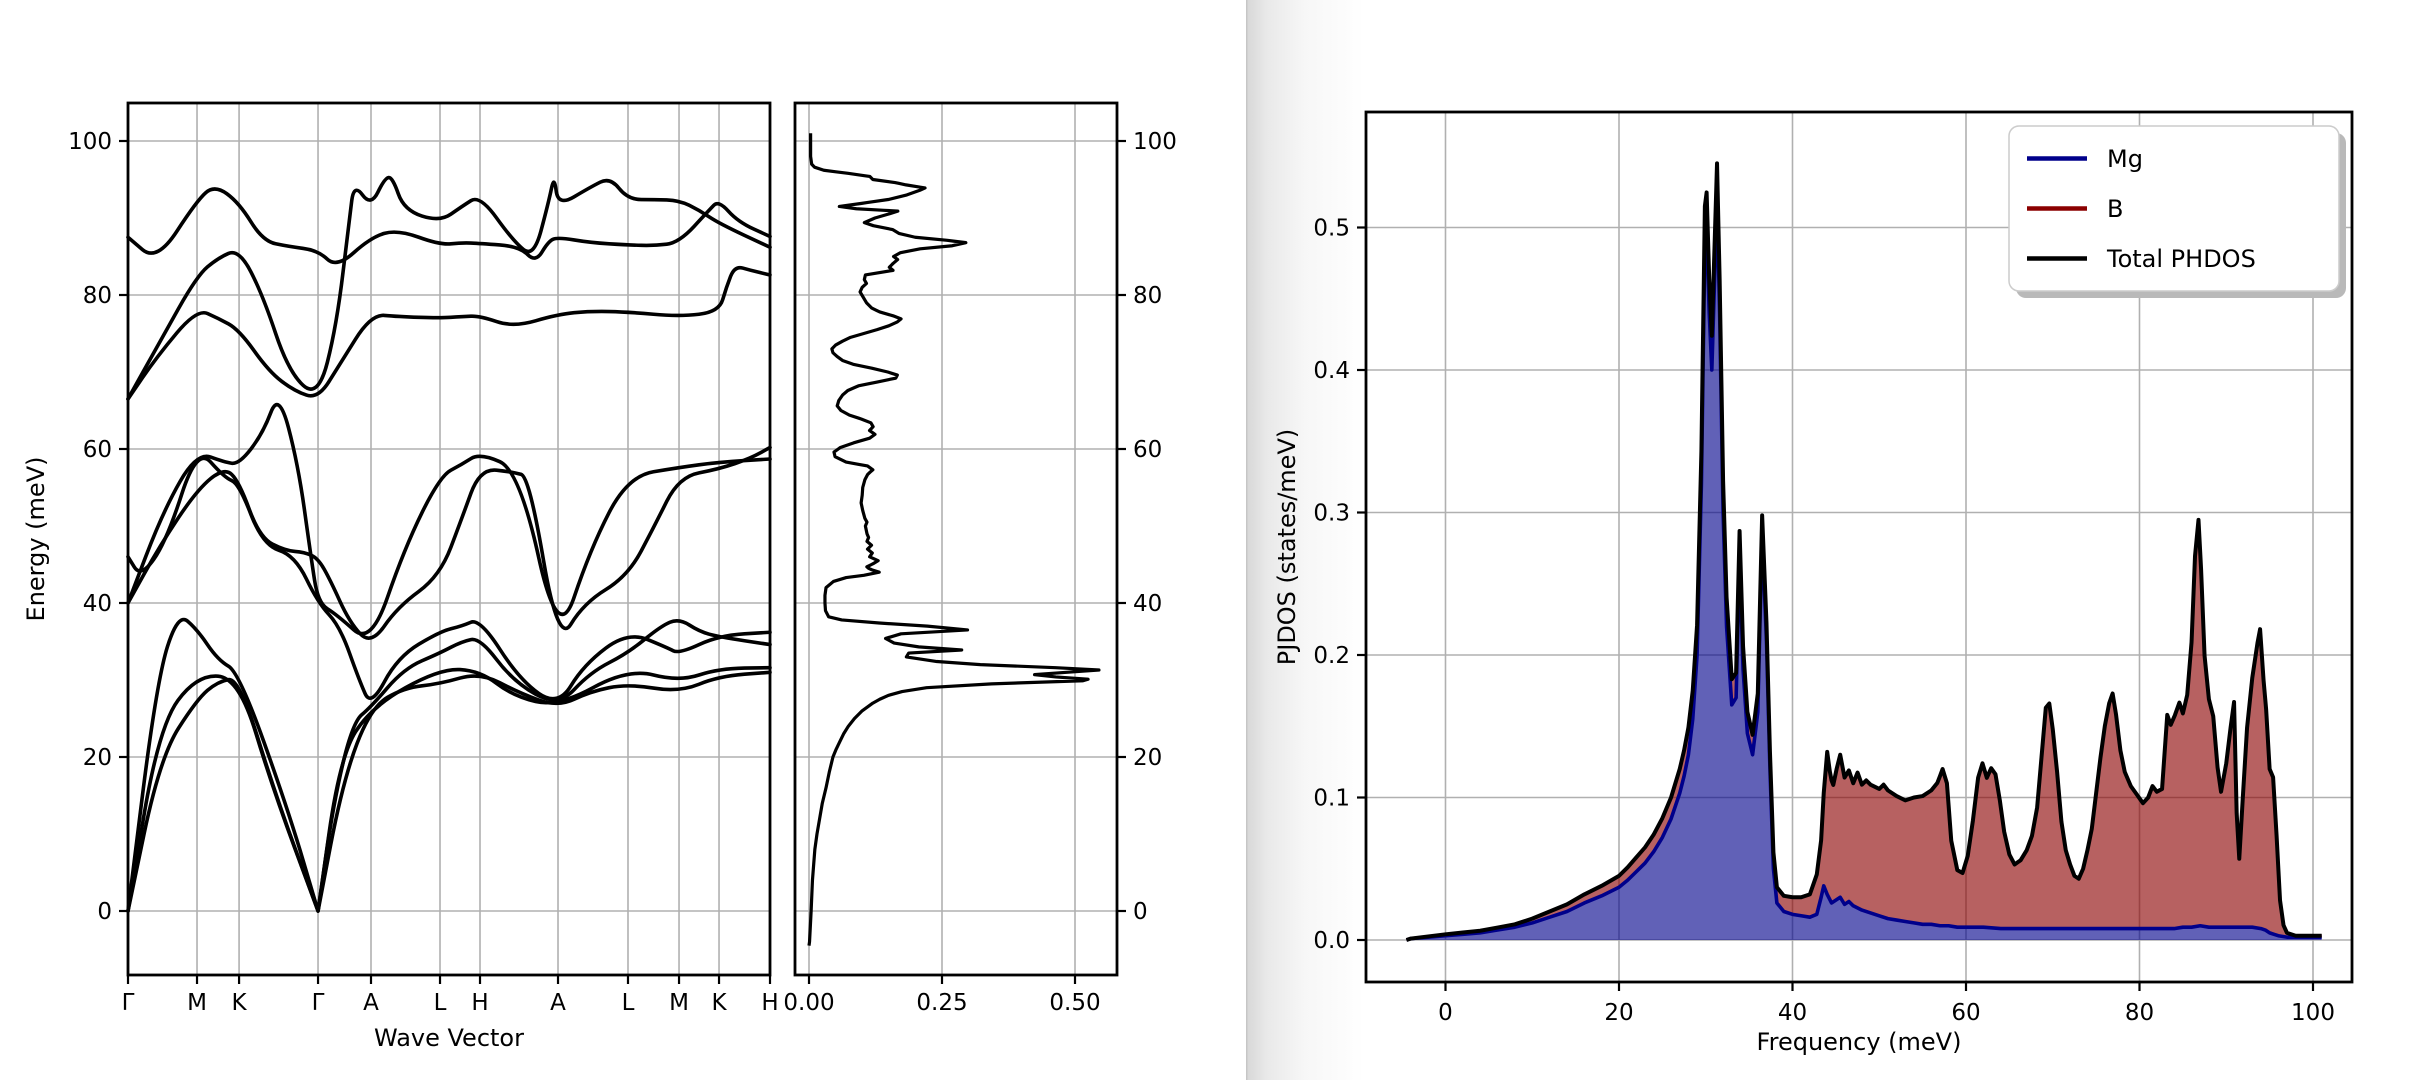 Image resolution: width=2424 pixels, height=1080 pixels. I want to click on legend-box: Mg B Total PHDOS, so click(2177, 211).